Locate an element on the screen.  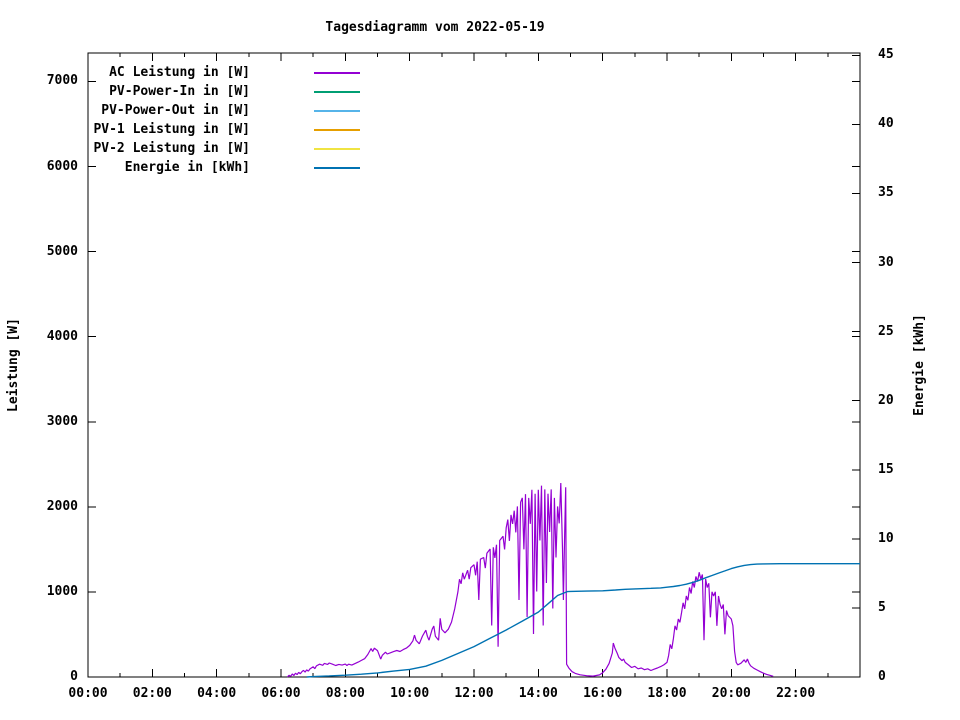
series-line-energie-in-kwh- is located at coordinates (583, 620).